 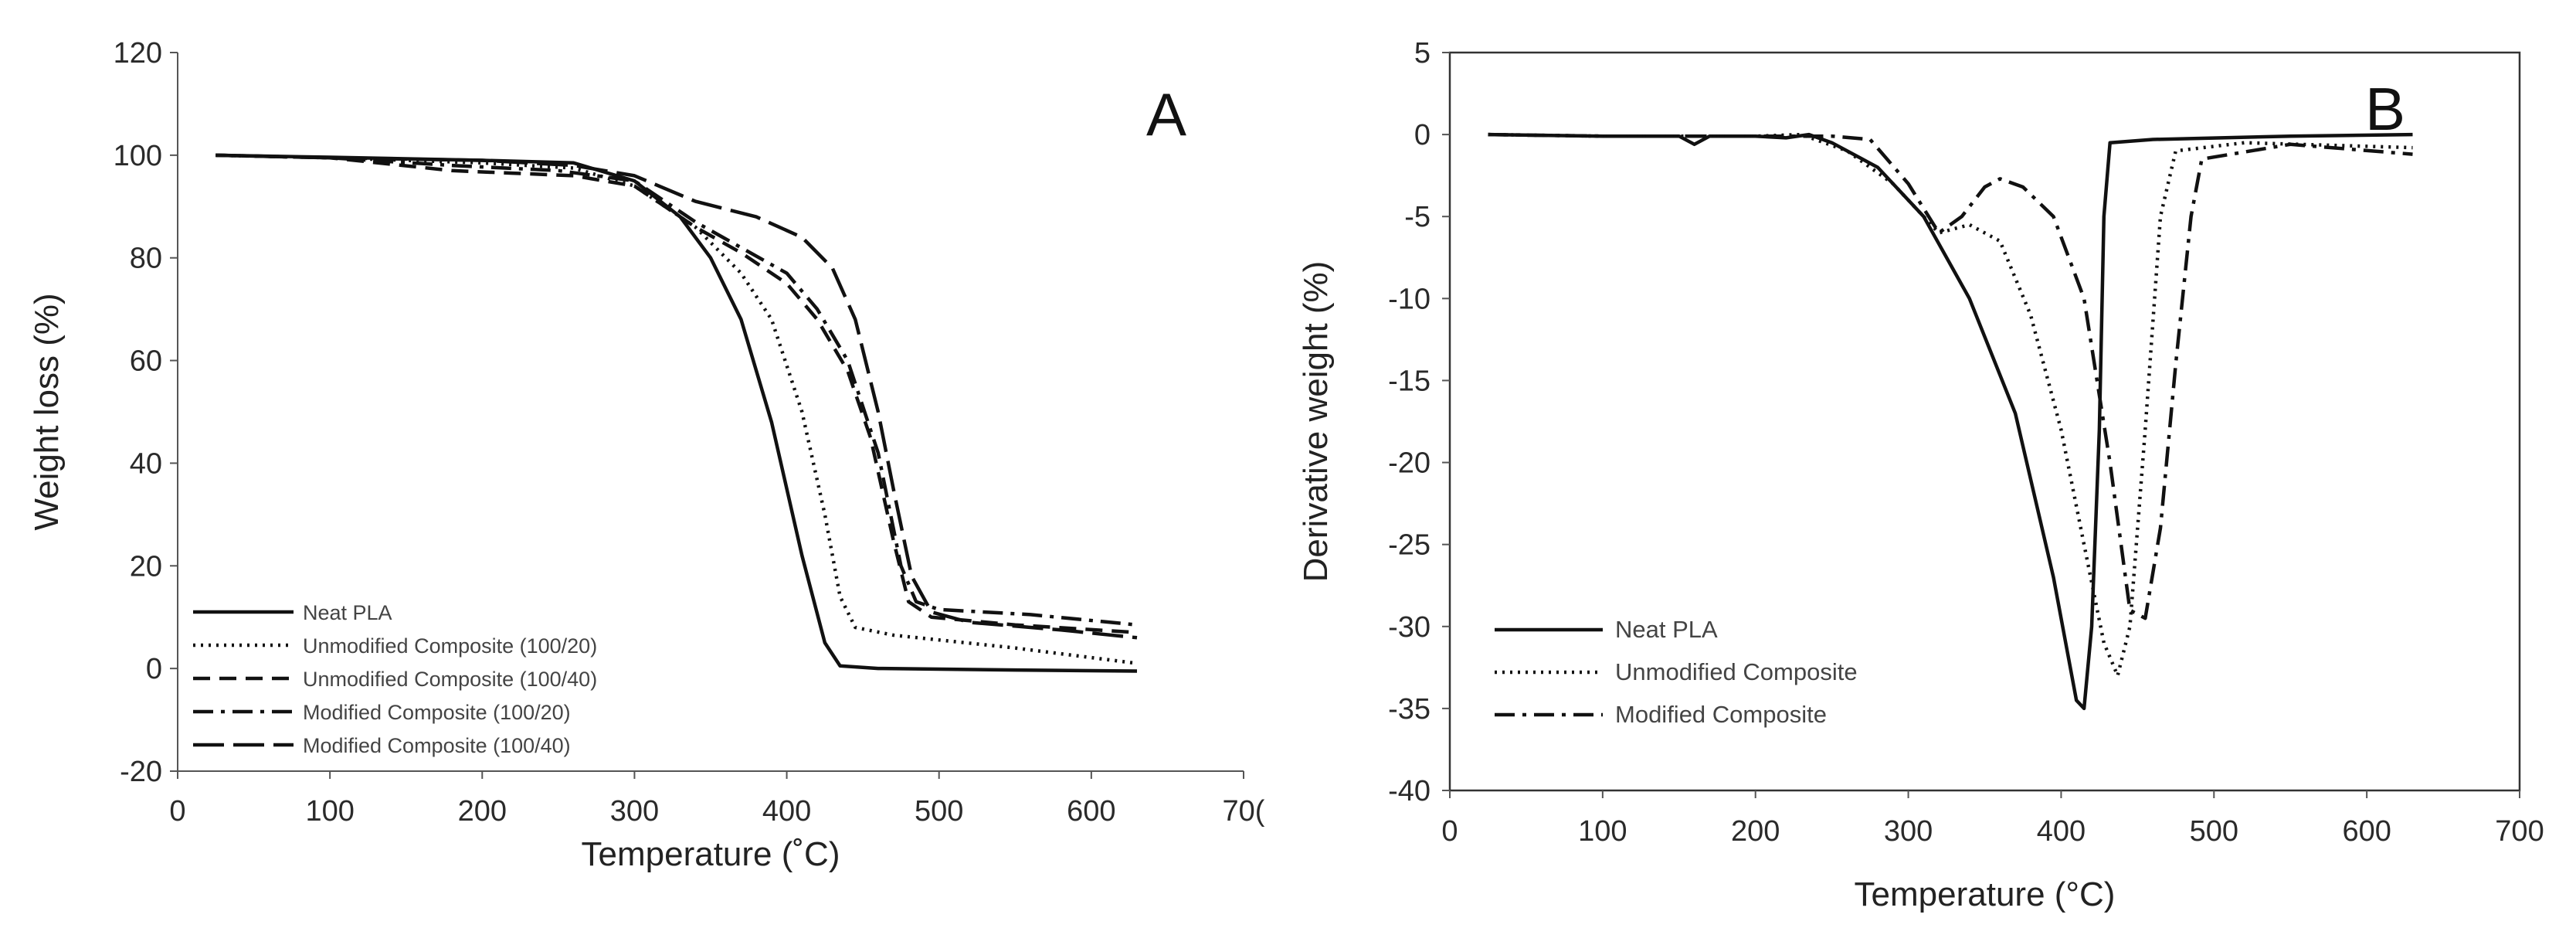 What do you see at coordinates (1410, 709) in the screenshot?
I see `y-tick-label: -35` at bounding box center [1410, 709].